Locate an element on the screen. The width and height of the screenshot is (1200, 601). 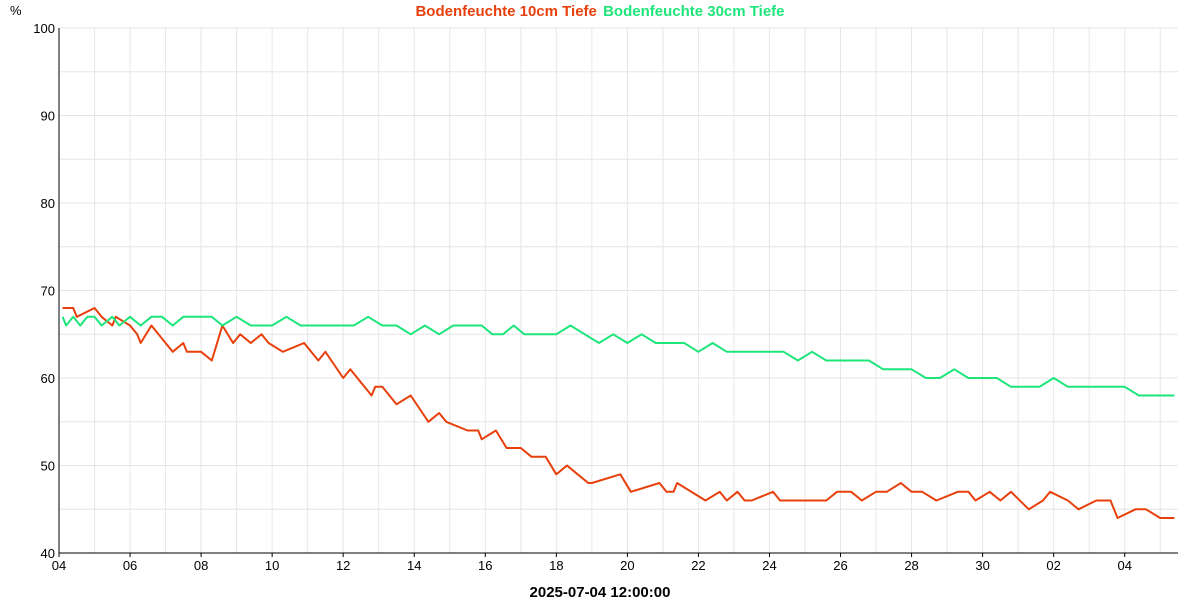
x-tick-label: 06 is located at coordinates (130, 565).